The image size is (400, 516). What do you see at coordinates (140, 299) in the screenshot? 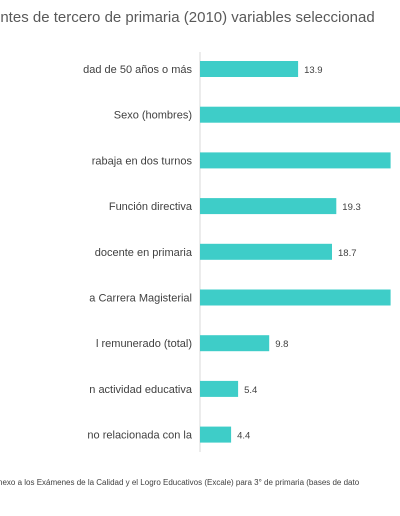
I see `category-label-5: a Carrera Magisterial` at bounding box center [140, 299].